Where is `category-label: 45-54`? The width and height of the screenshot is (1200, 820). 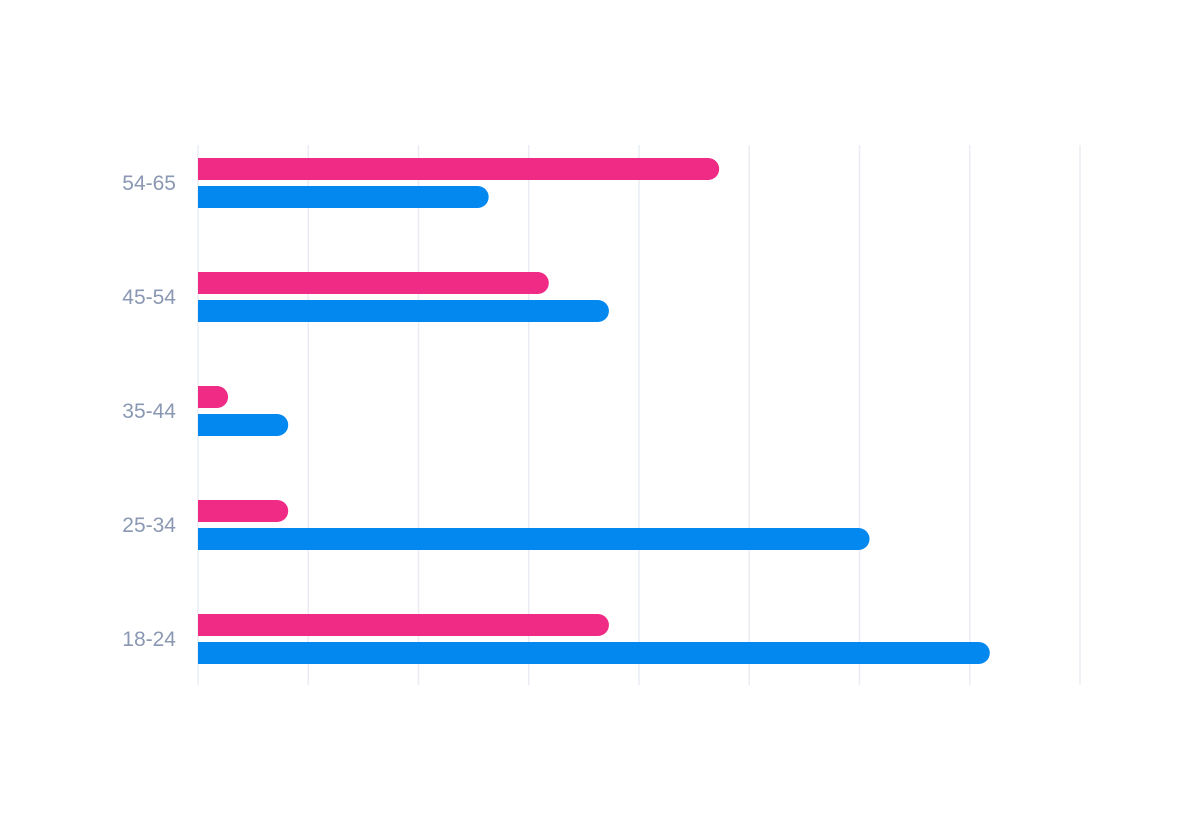 category-label: 45-54 is located at coordinates (149, 297).